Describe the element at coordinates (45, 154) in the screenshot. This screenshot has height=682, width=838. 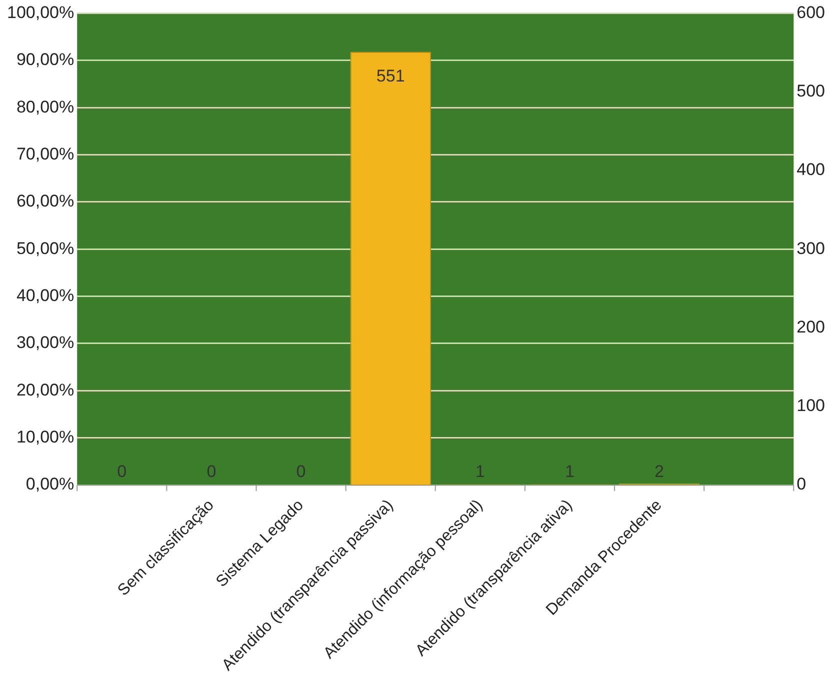
I see `y-tick-label: 70,00%` at that location.